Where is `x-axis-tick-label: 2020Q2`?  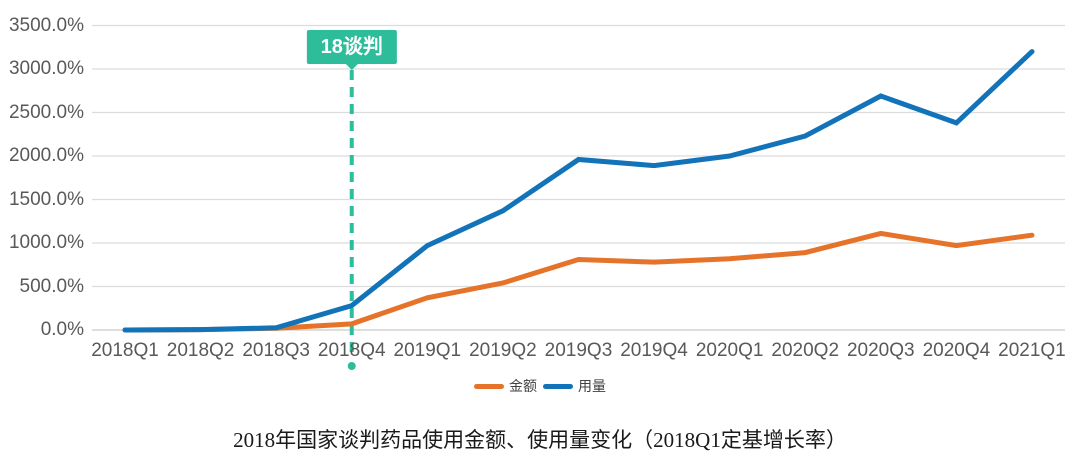
x-axis-tick-label: 2020Q2 is located at coordinates (805, 350).